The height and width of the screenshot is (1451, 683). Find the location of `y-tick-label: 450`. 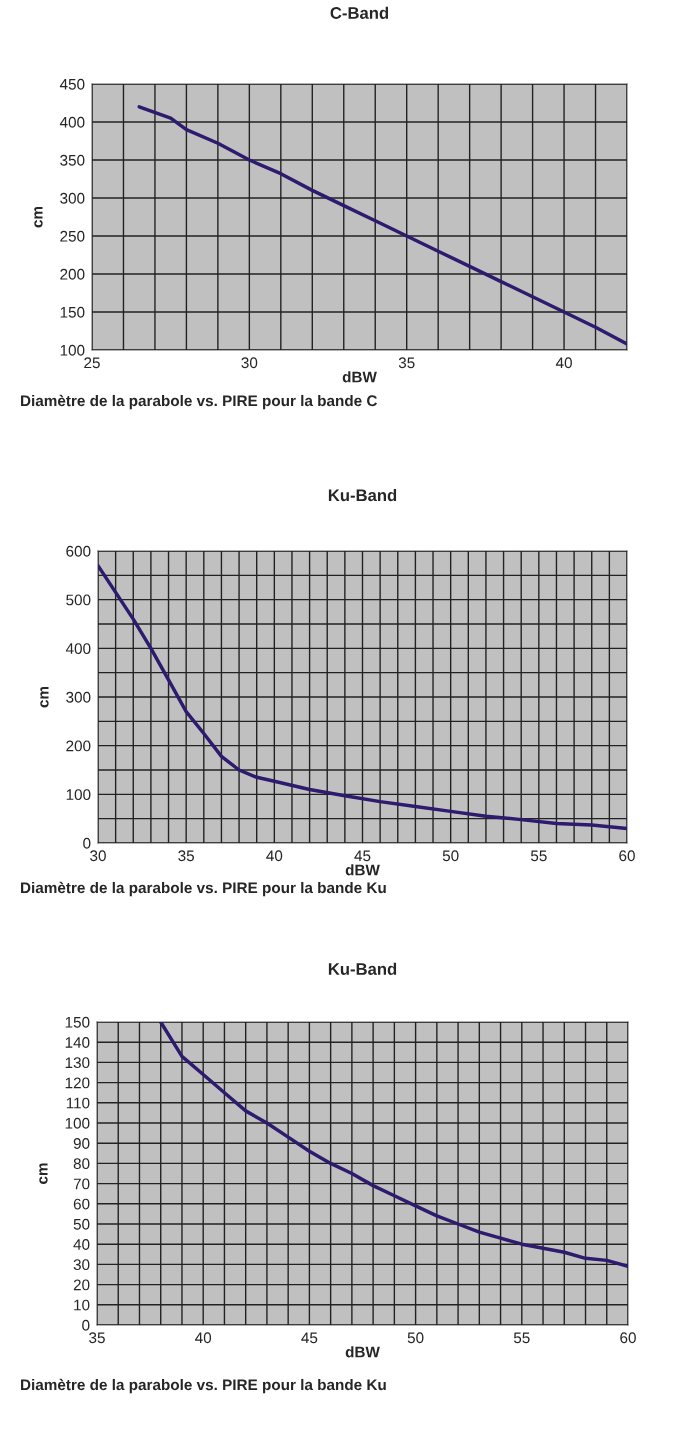

y-tick-label: 450 is located at coordinates (72, 84).